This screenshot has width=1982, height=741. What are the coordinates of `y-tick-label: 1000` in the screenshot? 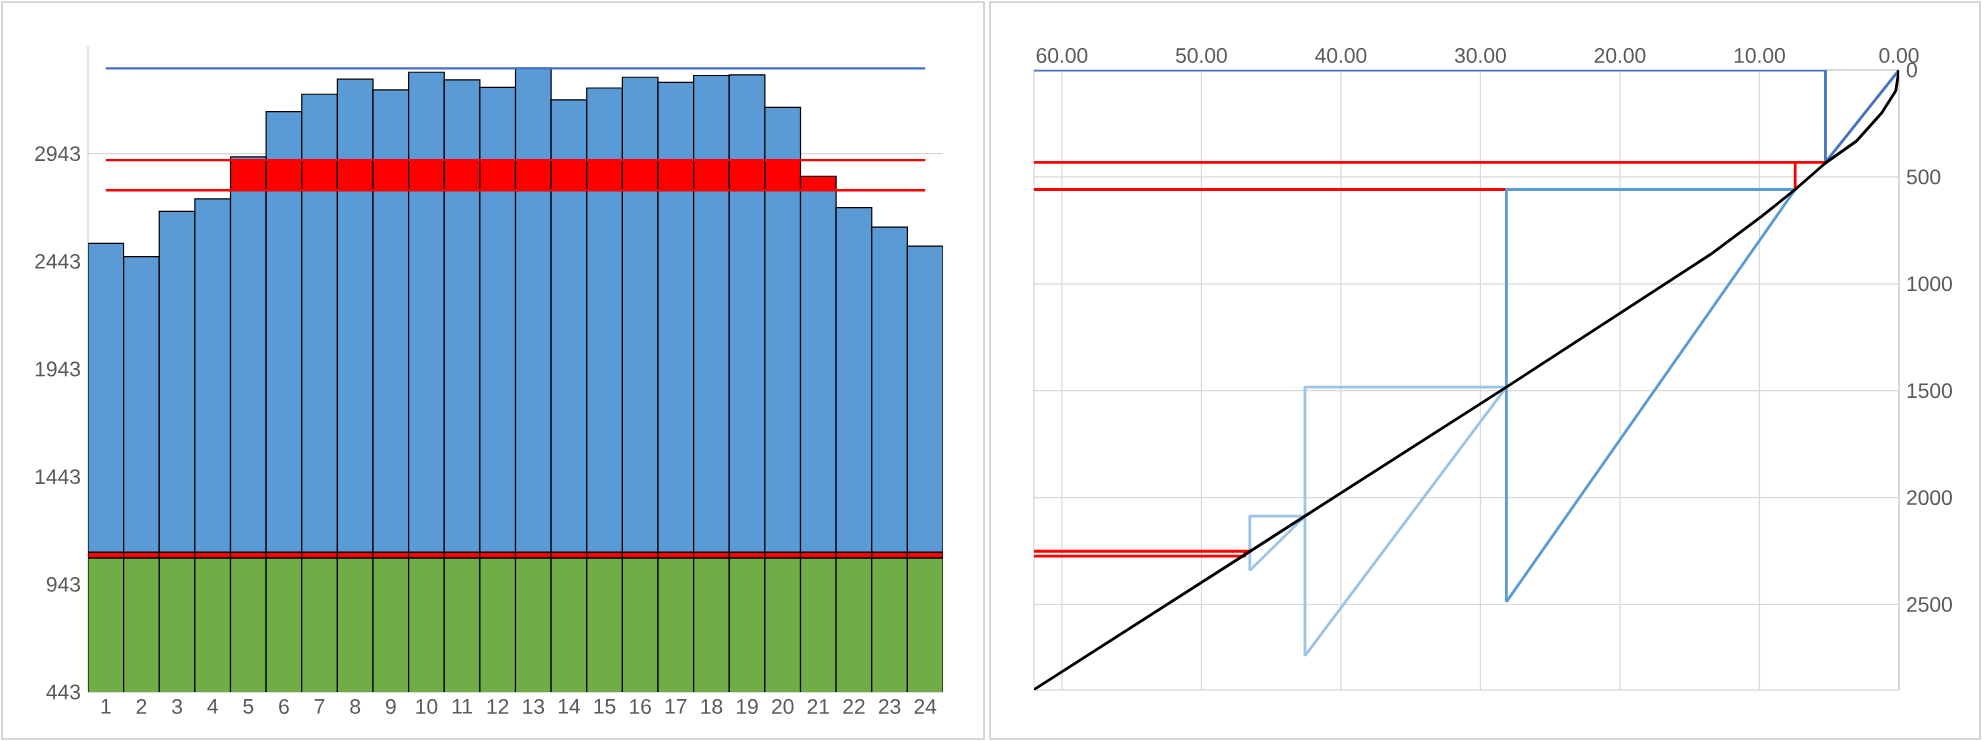 It's located at (1929, 284).